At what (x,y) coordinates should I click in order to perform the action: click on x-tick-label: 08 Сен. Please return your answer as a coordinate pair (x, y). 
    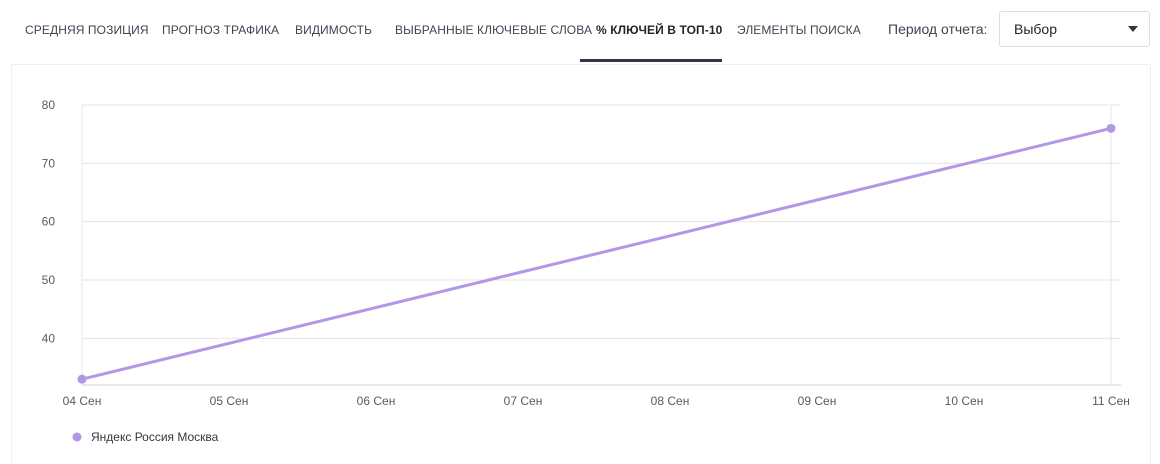
    Looking at the image, I should click on (670, 401).